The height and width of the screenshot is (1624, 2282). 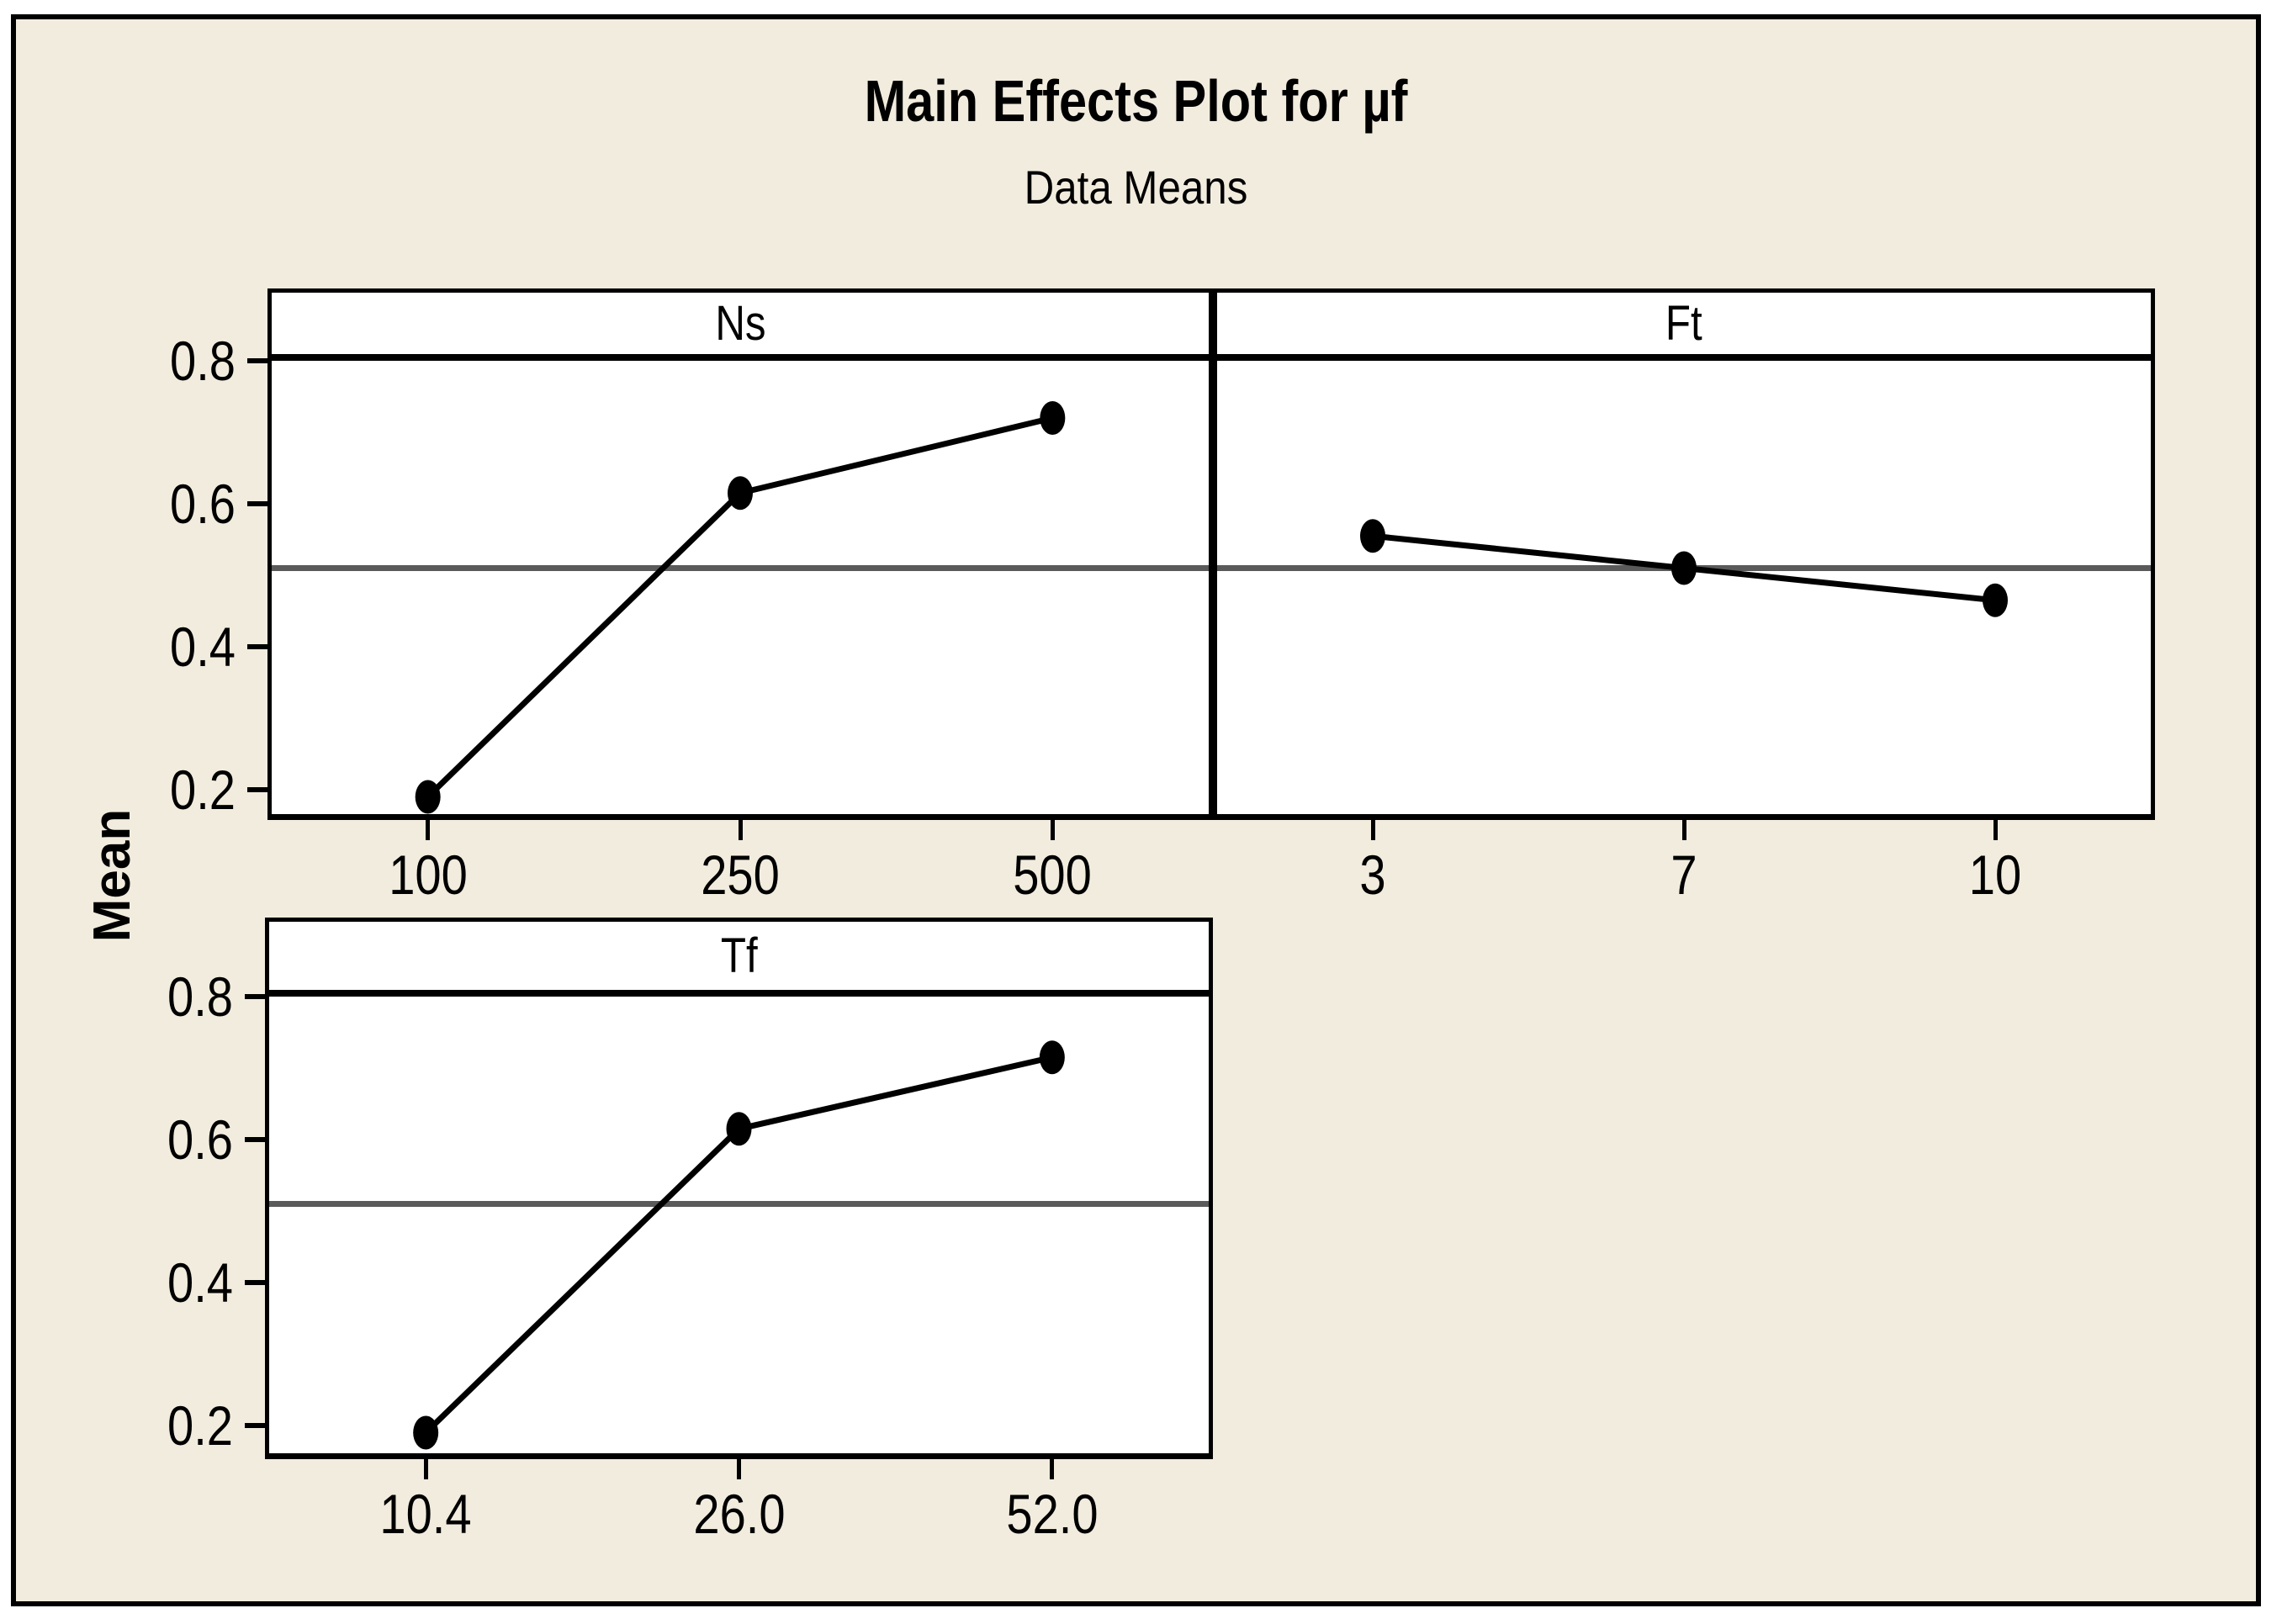 I want to click on x-tick-label: 52.0, so click(x=1052, y=1514).